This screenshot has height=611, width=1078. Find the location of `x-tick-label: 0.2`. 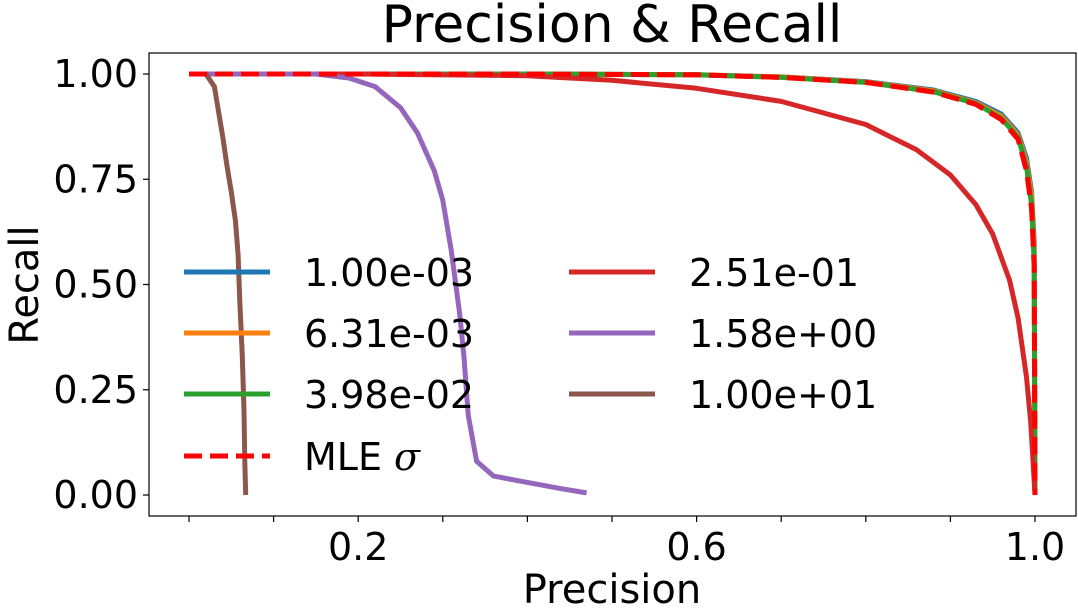

x-tick-label: 0.2 is located at coordinates (358, 547).